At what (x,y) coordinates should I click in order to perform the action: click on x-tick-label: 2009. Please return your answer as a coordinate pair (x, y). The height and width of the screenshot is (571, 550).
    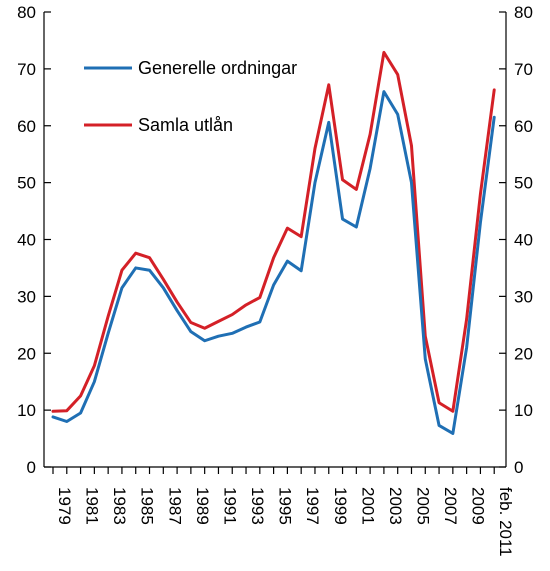
    Looking at the image, I should click on (478, 506).